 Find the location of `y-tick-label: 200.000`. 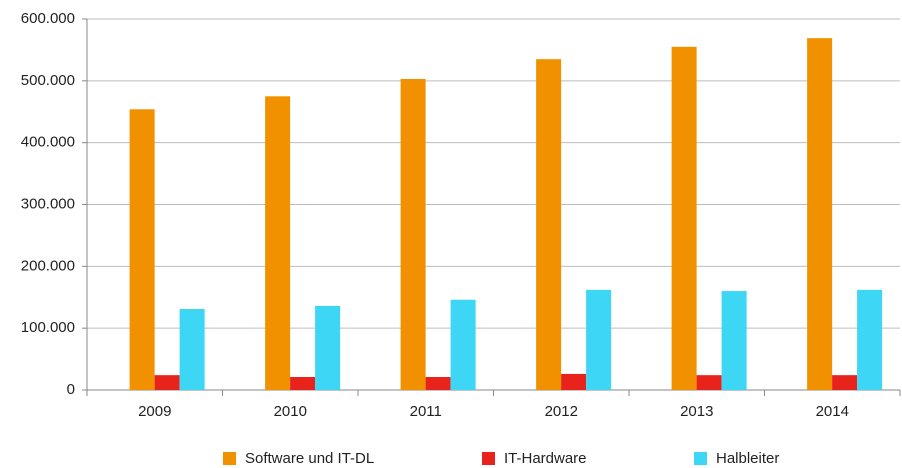

y-tick-label: 200.000 is located at coordinates (48, 265).